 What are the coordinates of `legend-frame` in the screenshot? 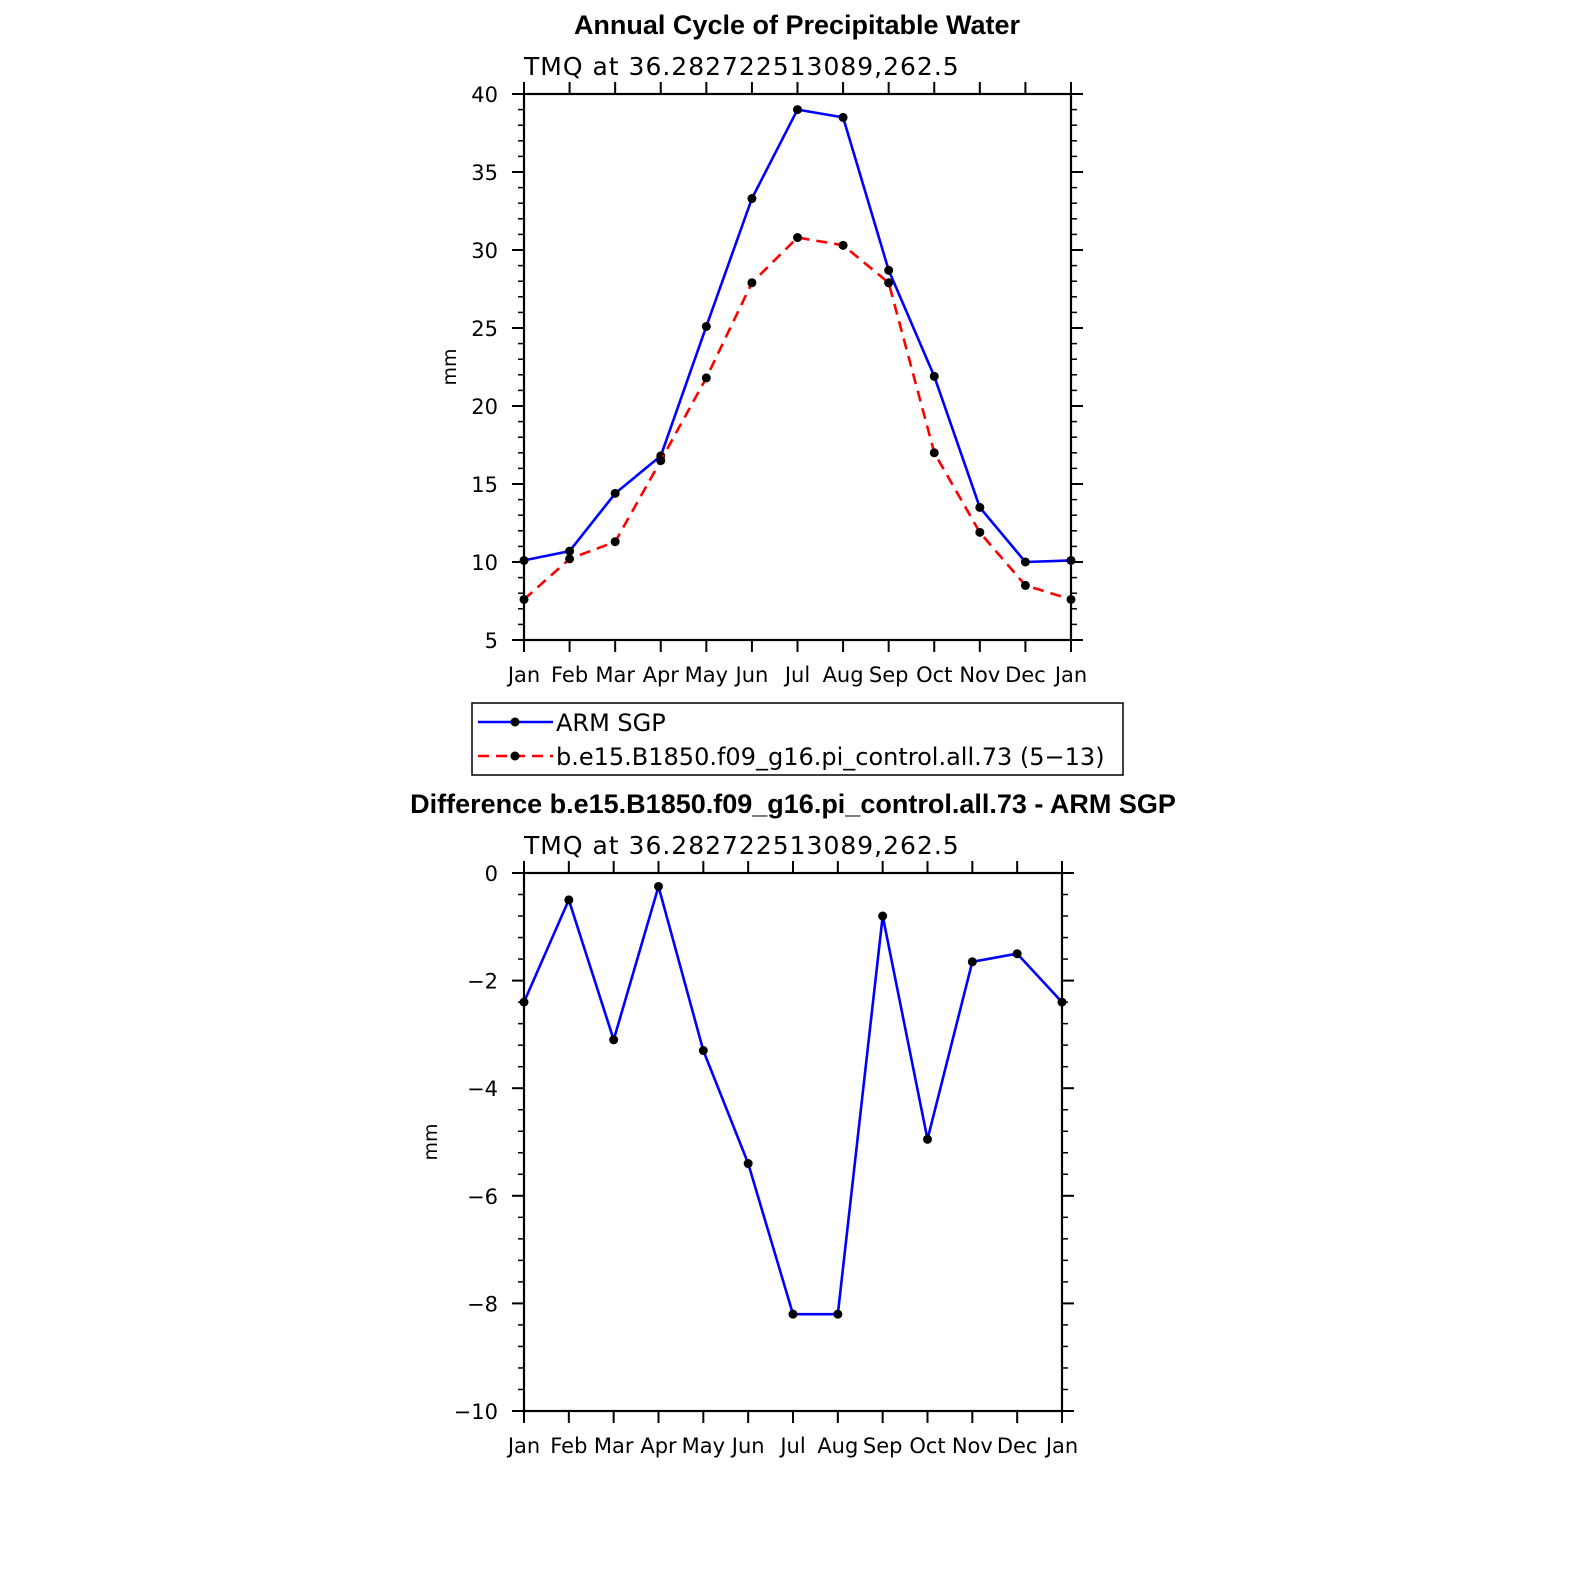 It's located at (797, 739).